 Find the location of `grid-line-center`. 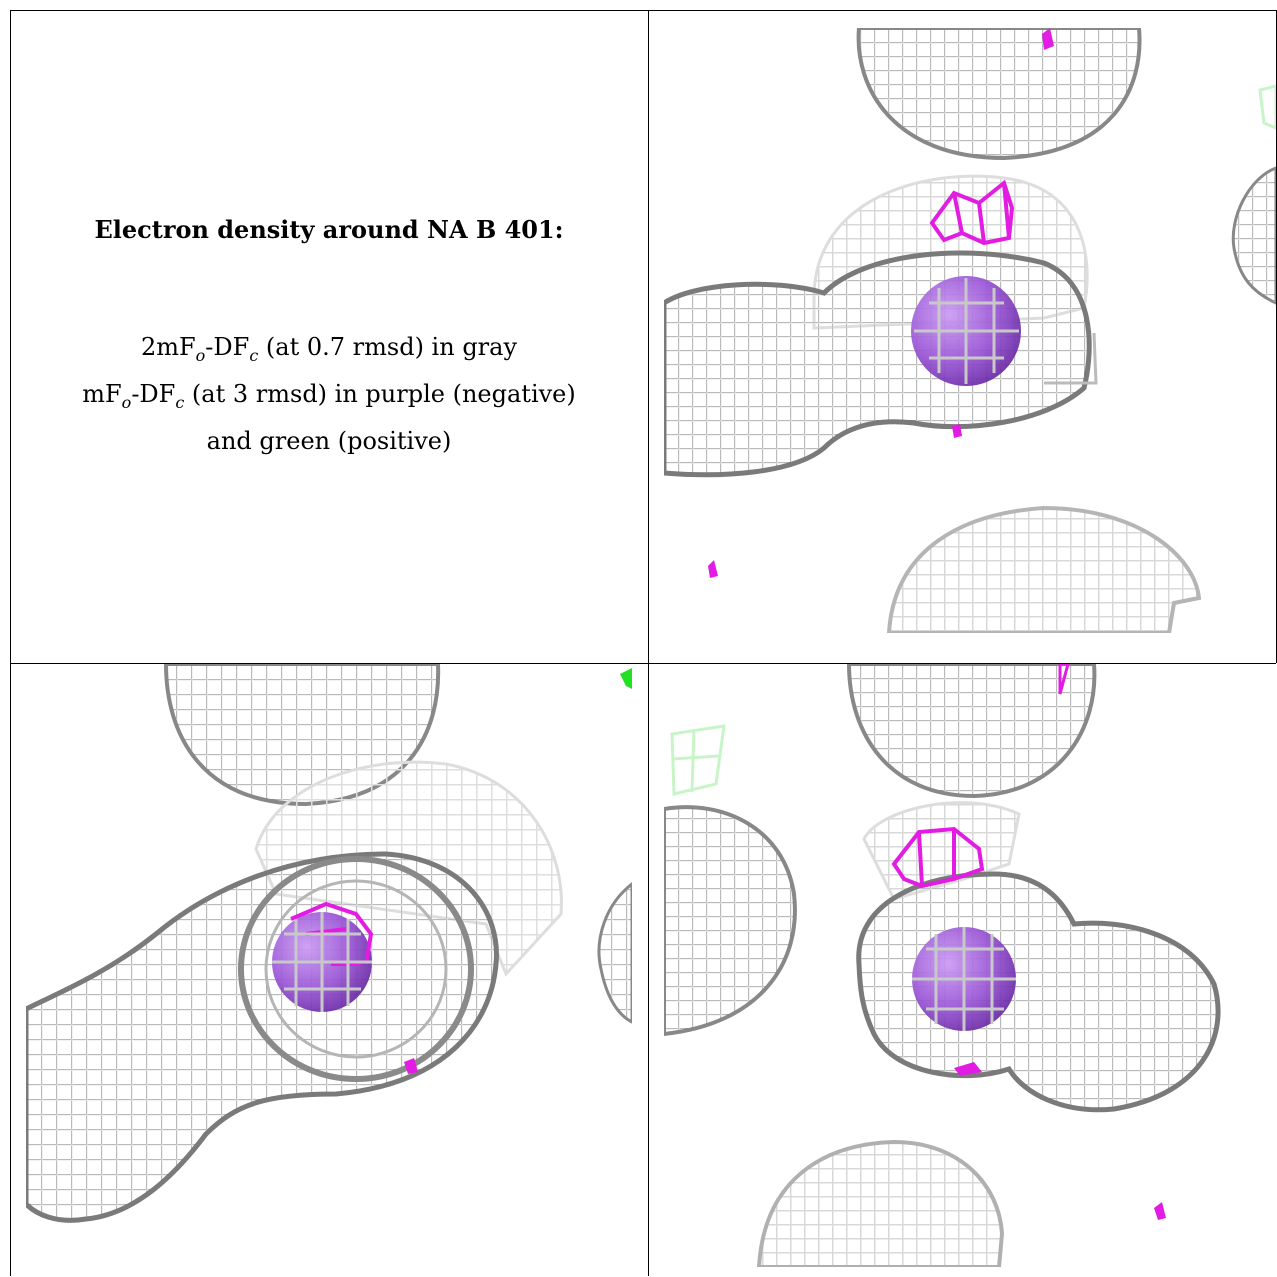

grid-line-center is located at coordinates (648, 643).